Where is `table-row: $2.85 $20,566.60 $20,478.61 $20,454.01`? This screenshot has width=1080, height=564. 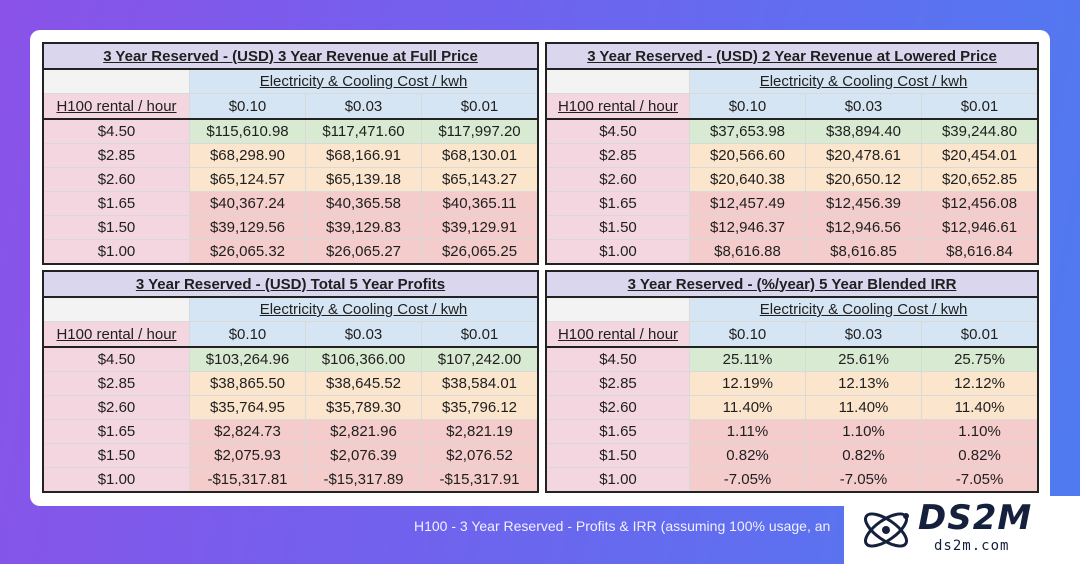
table-row: $2.85 $20,566.60 $20,478.61 $20,454.01 is located at coordinates (792, 155).